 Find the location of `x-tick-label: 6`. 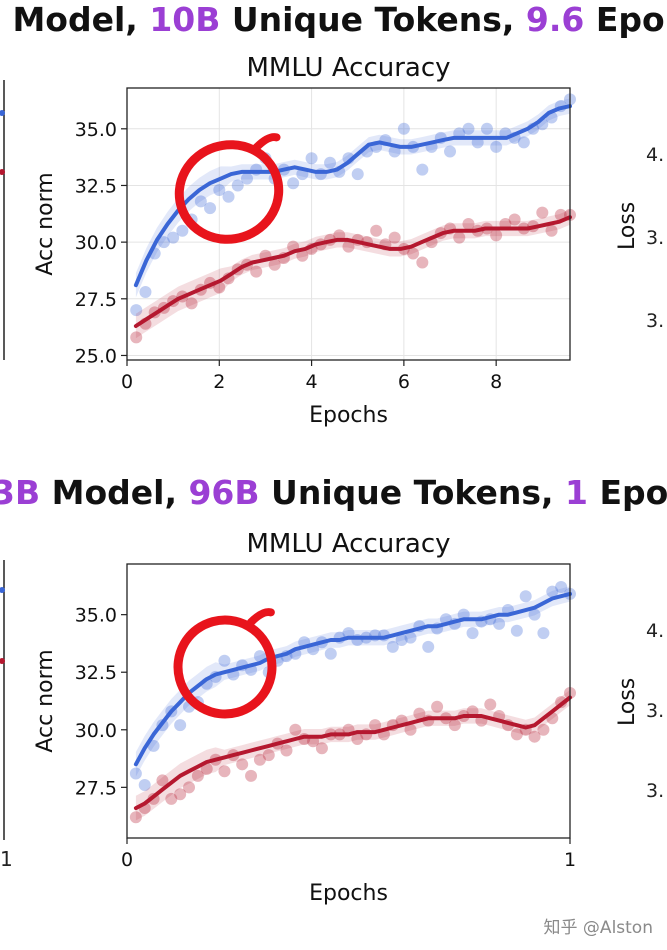

x-tick-label: 6 is located at coordinates (404, 382).